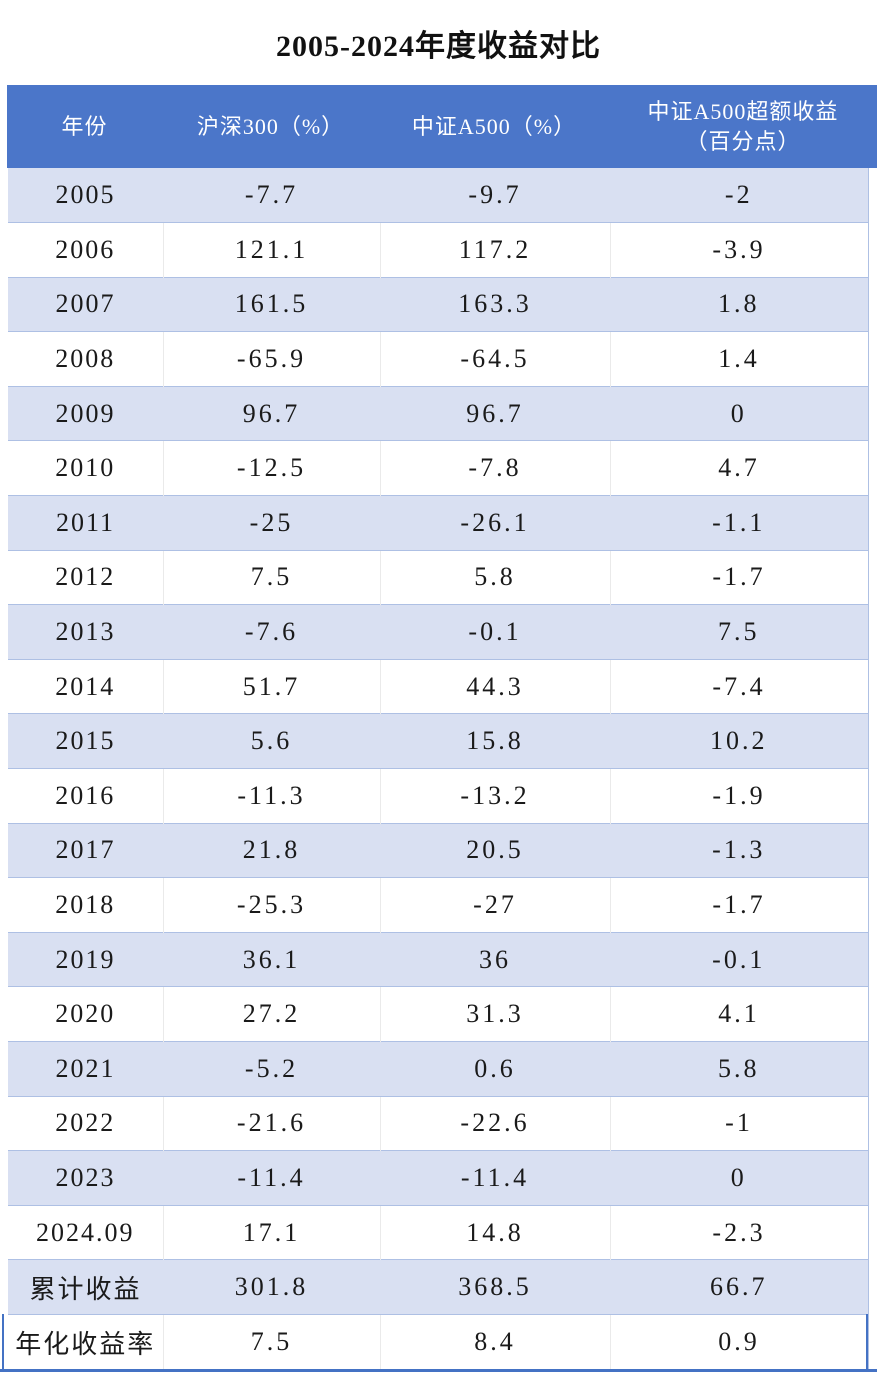  What do you see at coordinates (495, 304) in the screenshot?
I see `a500-value-cell: 163.3` at bounding box center [495, 304].